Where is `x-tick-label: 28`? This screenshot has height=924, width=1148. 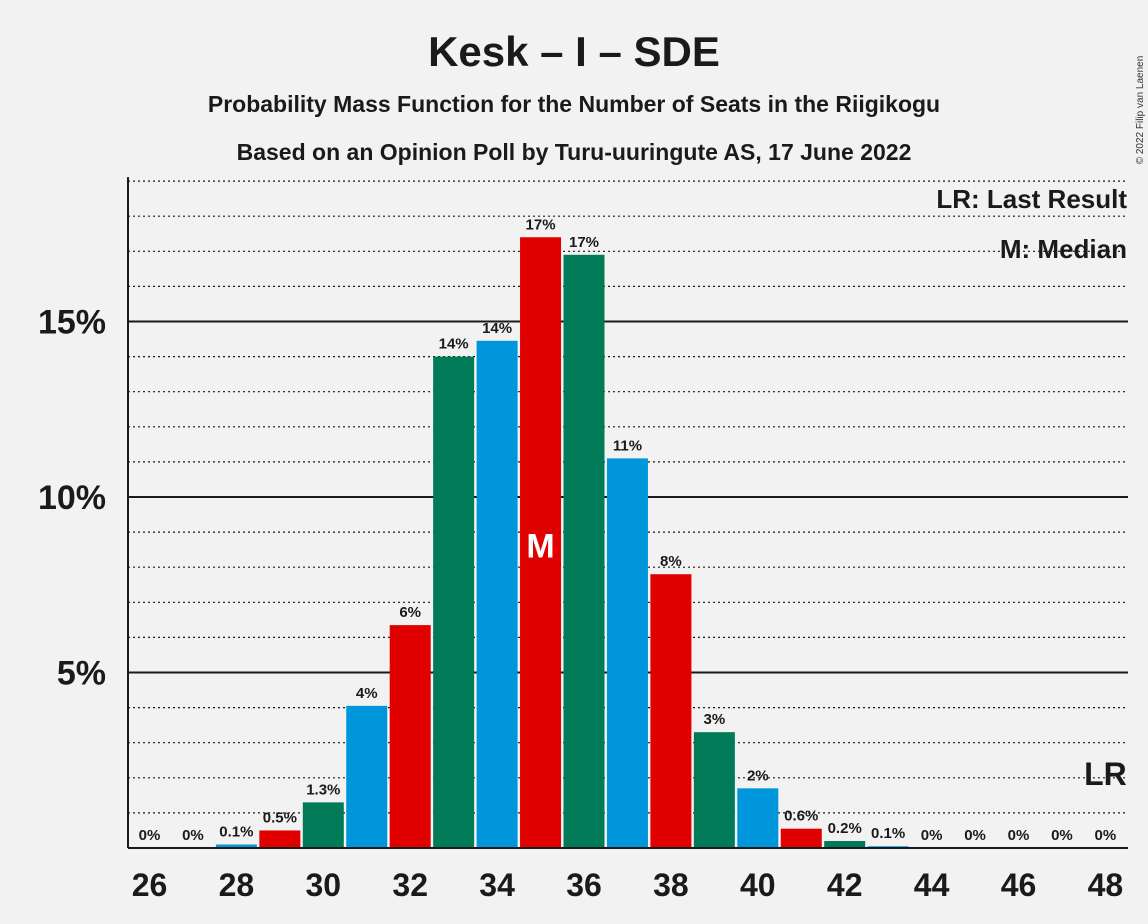 x-tick-label: 28 is located at coordinates (237, 885).